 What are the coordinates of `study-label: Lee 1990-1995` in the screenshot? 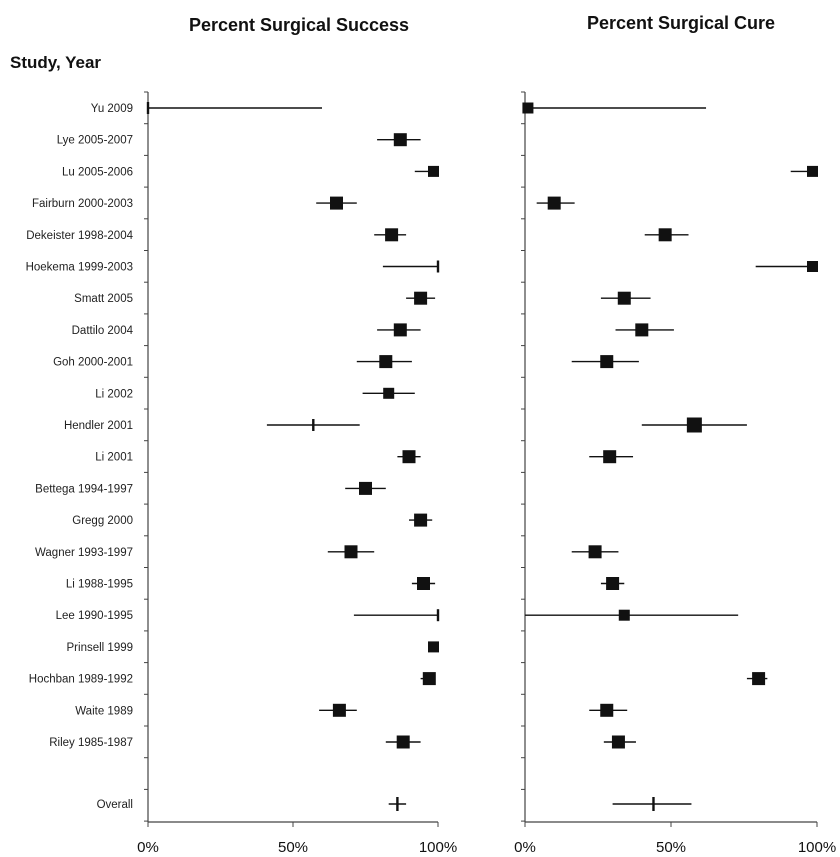 It's located at (94, 616).